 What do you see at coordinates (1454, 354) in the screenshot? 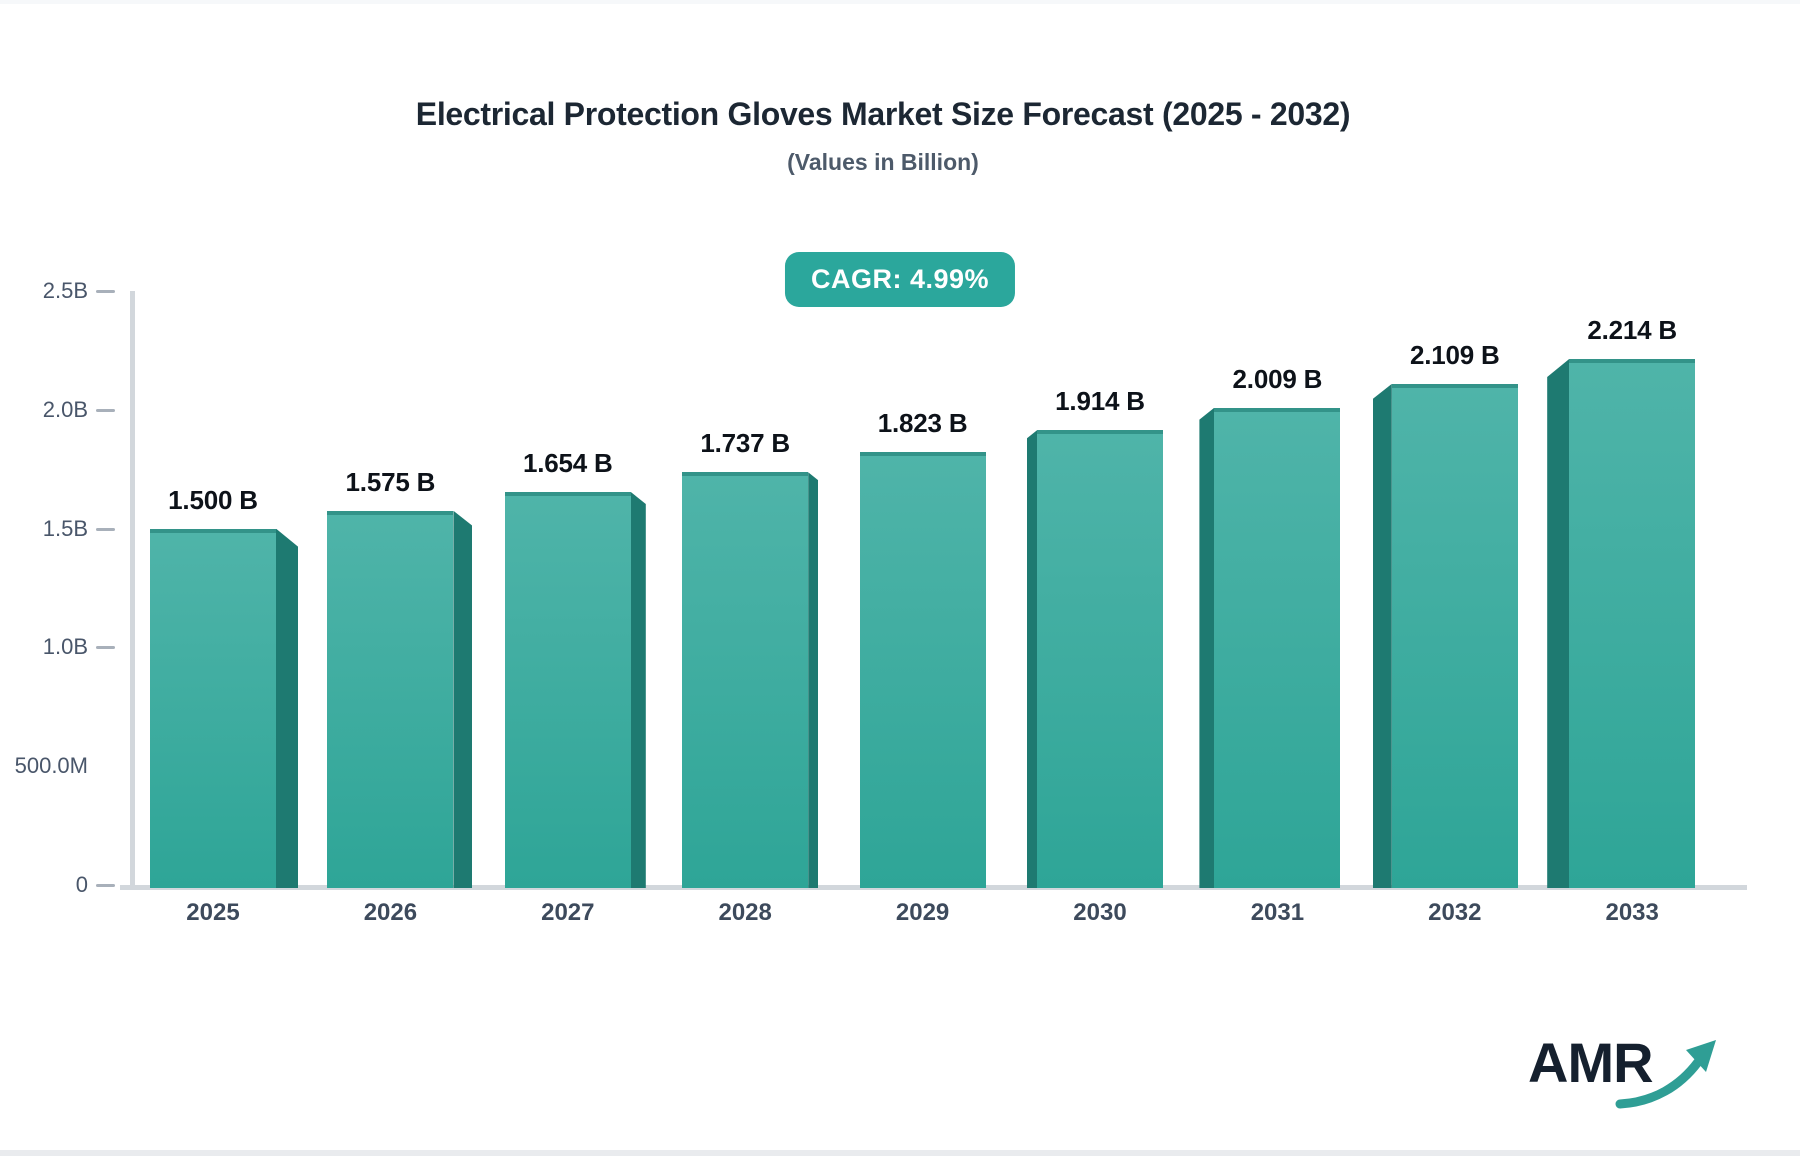
I see `bar-value-label: 2.109 B` at bounding box center [1454, 354].